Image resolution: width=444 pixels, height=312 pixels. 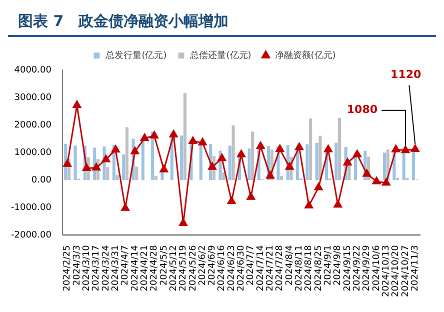 What do you see at coordinates (251, 265) in the screenshot?
I see `x-tick-label: 2024/7/7` at bounding box center [251, 265].